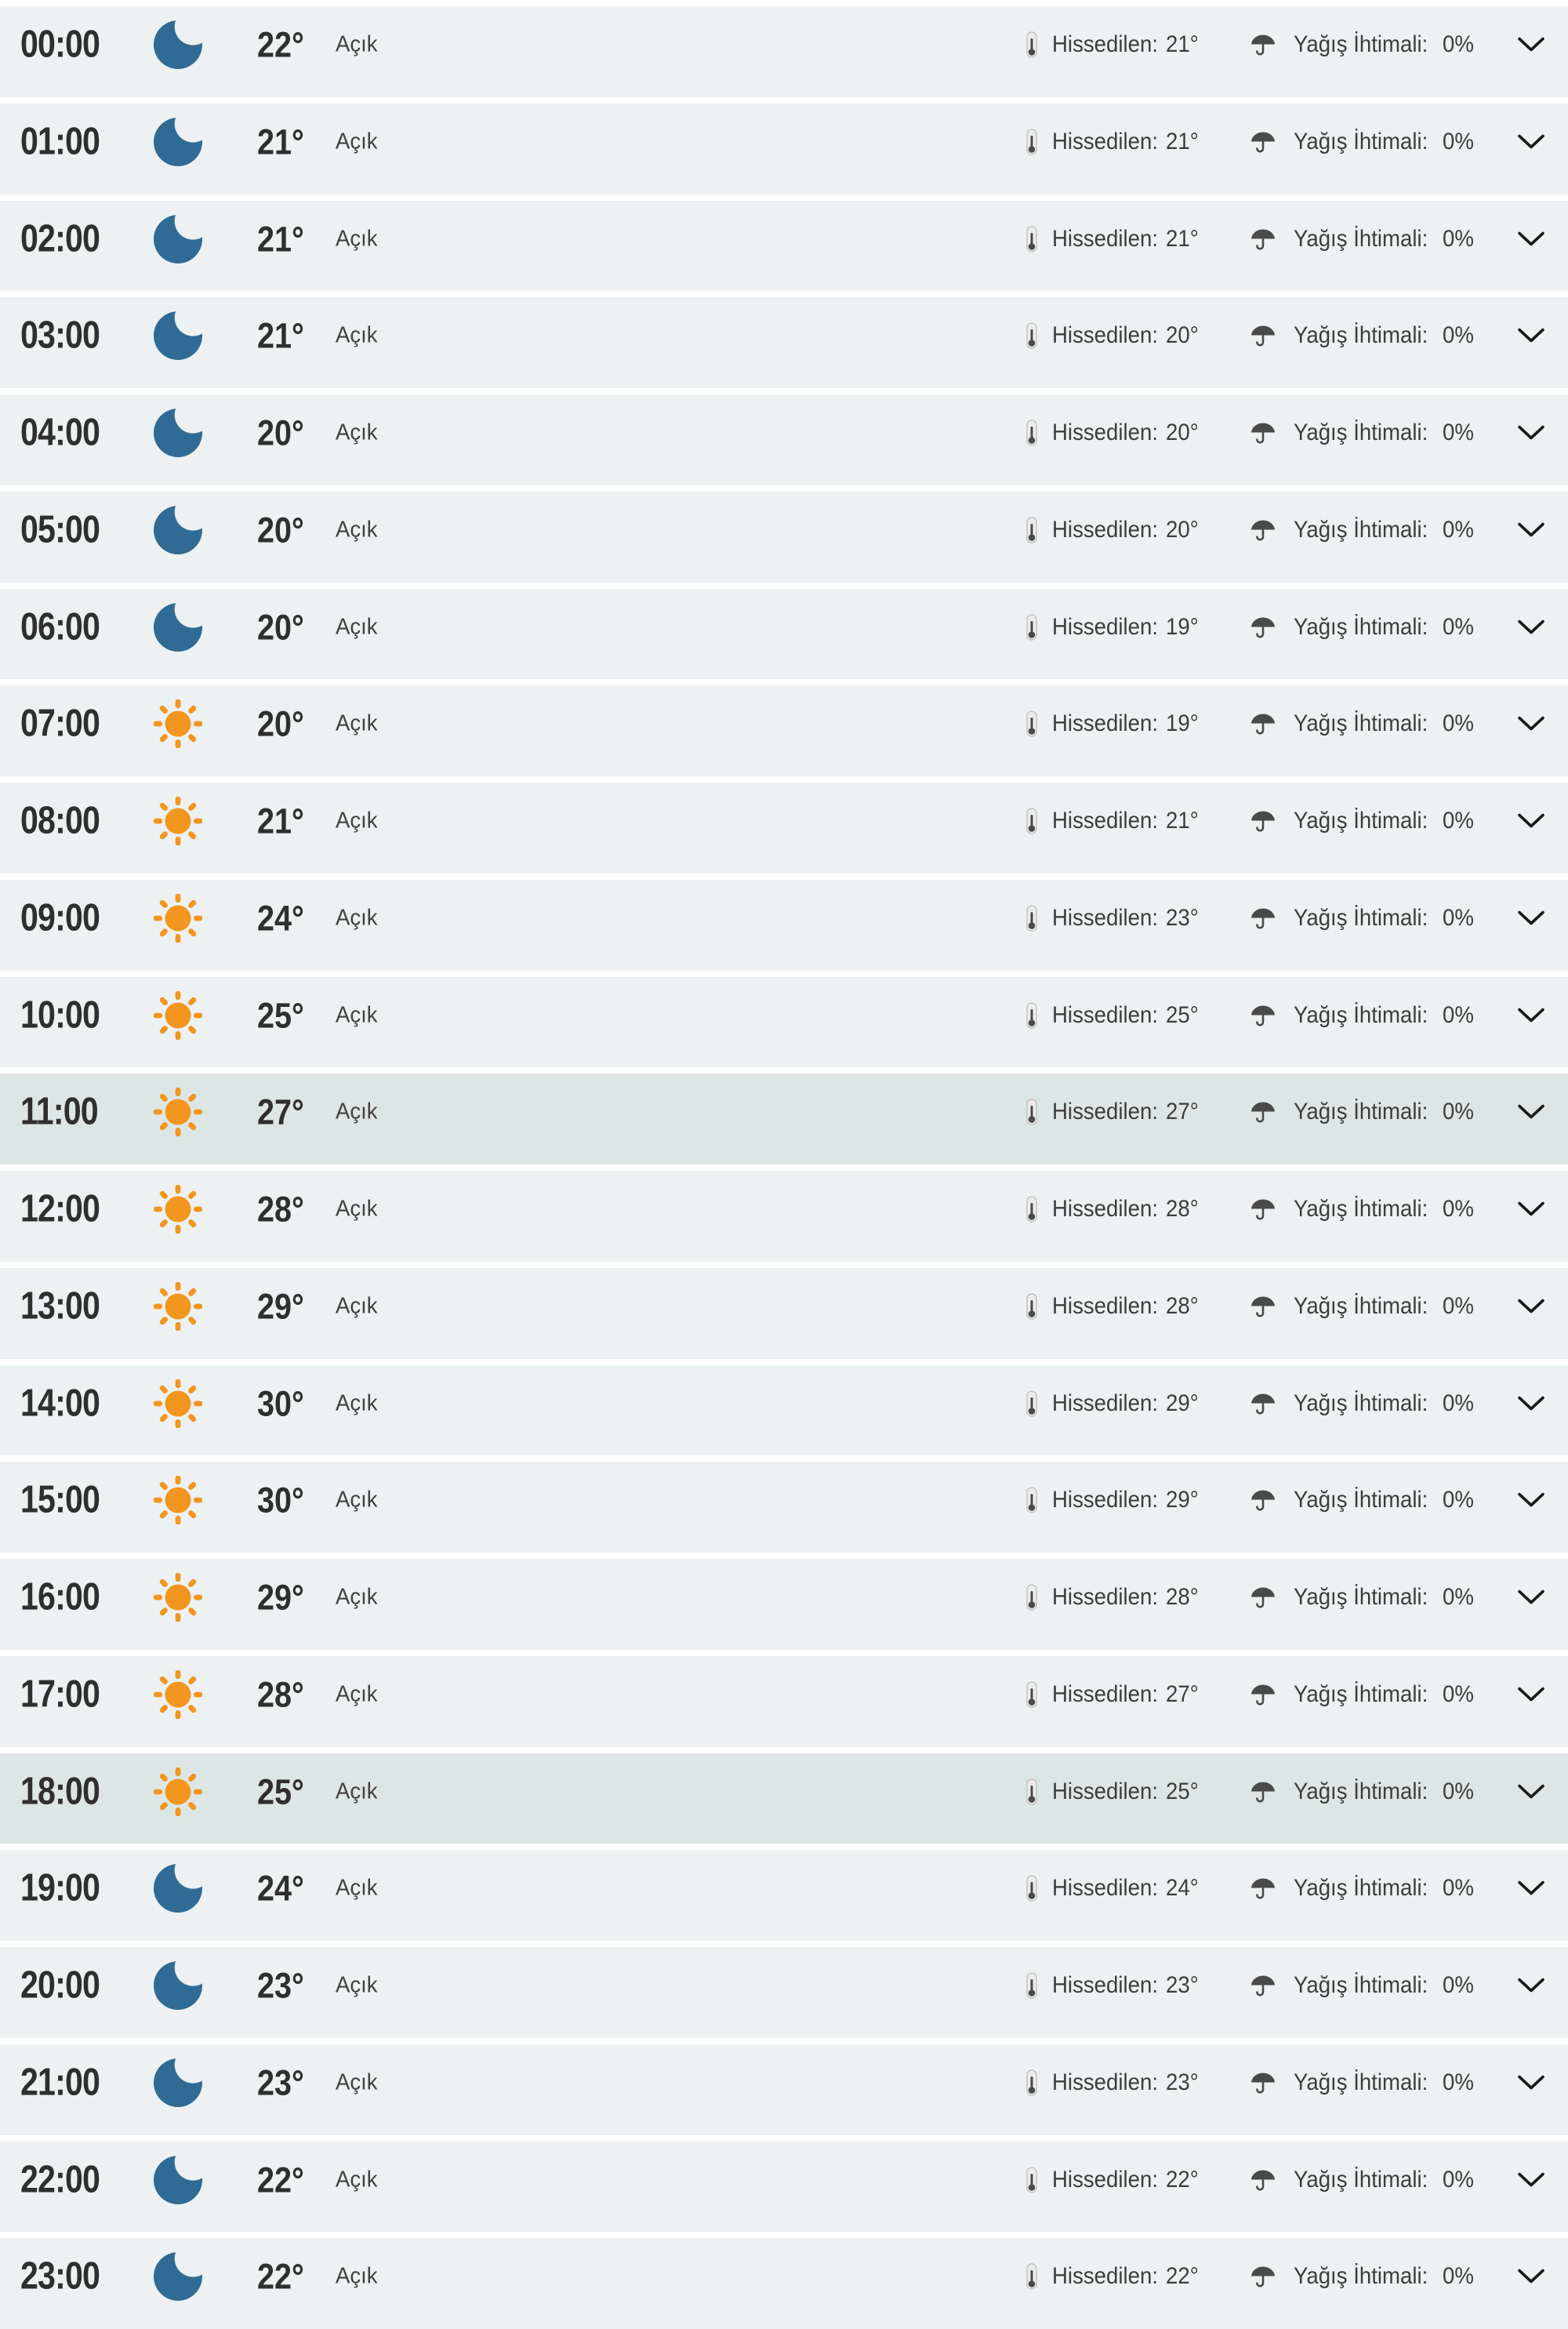  I want to click on time-label: 14:00, so click(60, 1403).